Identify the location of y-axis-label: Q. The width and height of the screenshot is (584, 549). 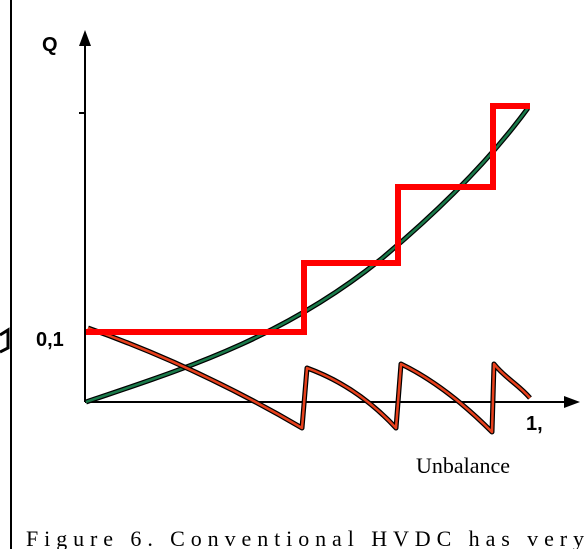
(50, 45).